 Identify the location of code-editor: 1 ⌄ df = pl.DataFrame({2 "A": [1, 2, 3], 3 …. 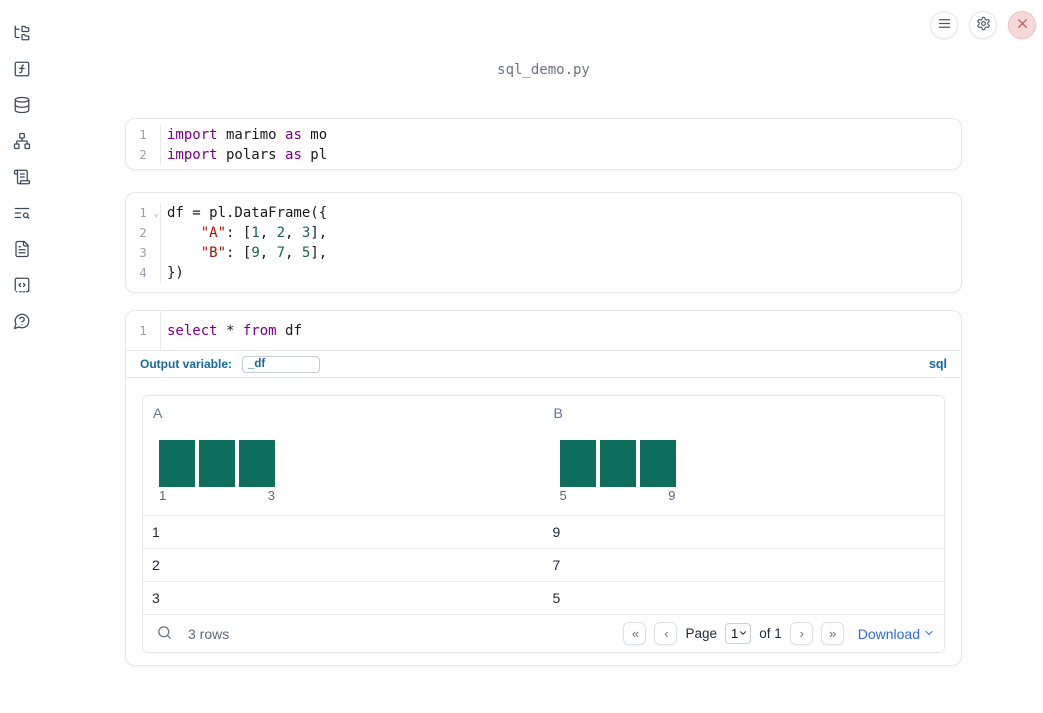
(543, 242).